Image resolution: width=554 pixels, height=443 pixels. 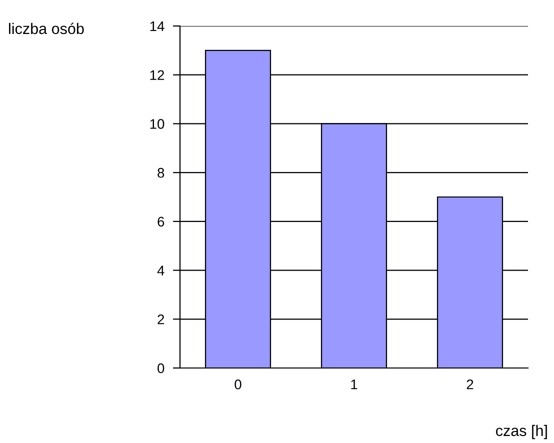 I want to click on y-tick-label: 2, so click(x=161, y=319).